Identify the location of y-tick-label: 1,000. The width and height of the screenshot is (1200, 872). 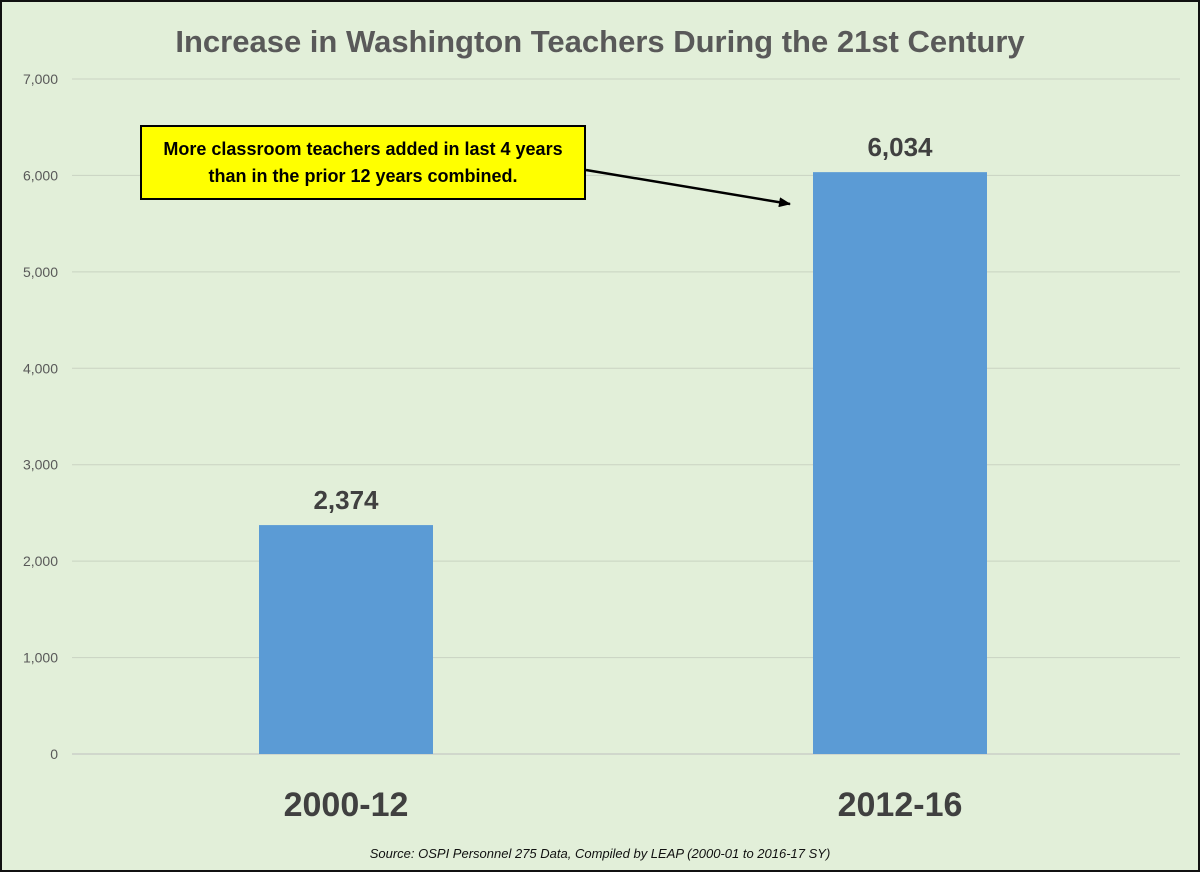
(40, 658).